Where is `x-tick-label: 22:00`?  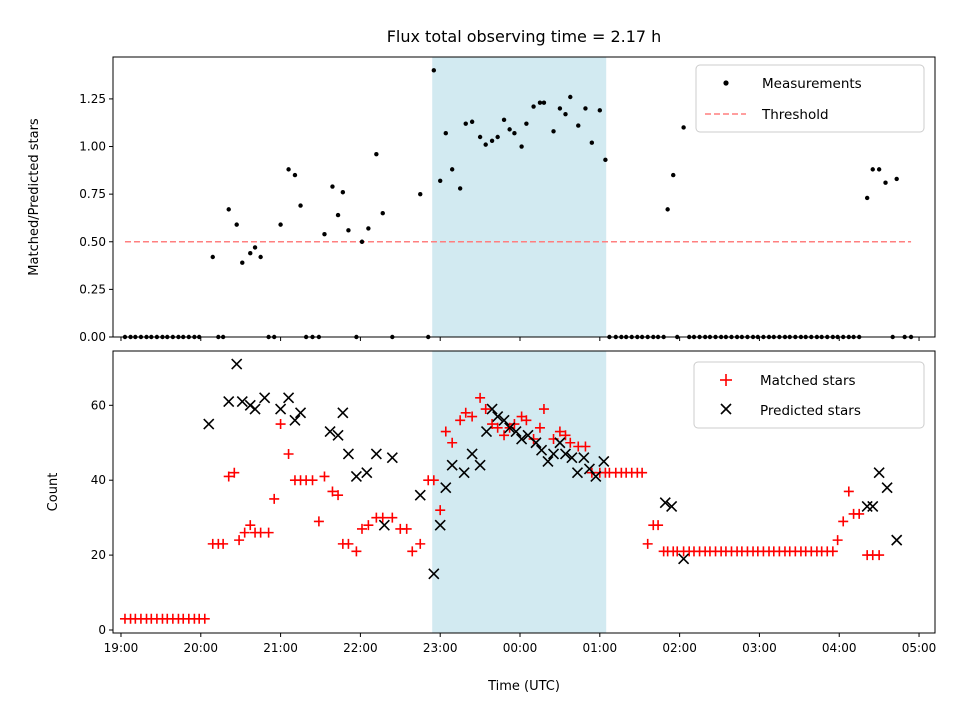
x-tick-label: 22:00 is located at coordinates (360, 648).